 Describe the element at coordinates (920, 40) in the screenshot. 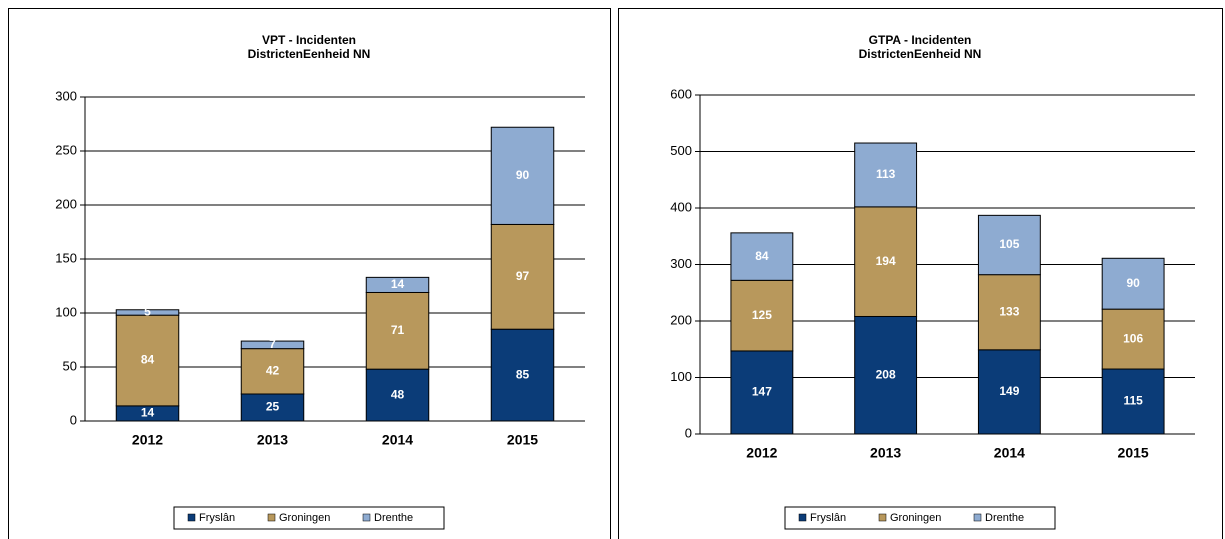

I see `chart-title: GTPA - Incidenten` at that location.